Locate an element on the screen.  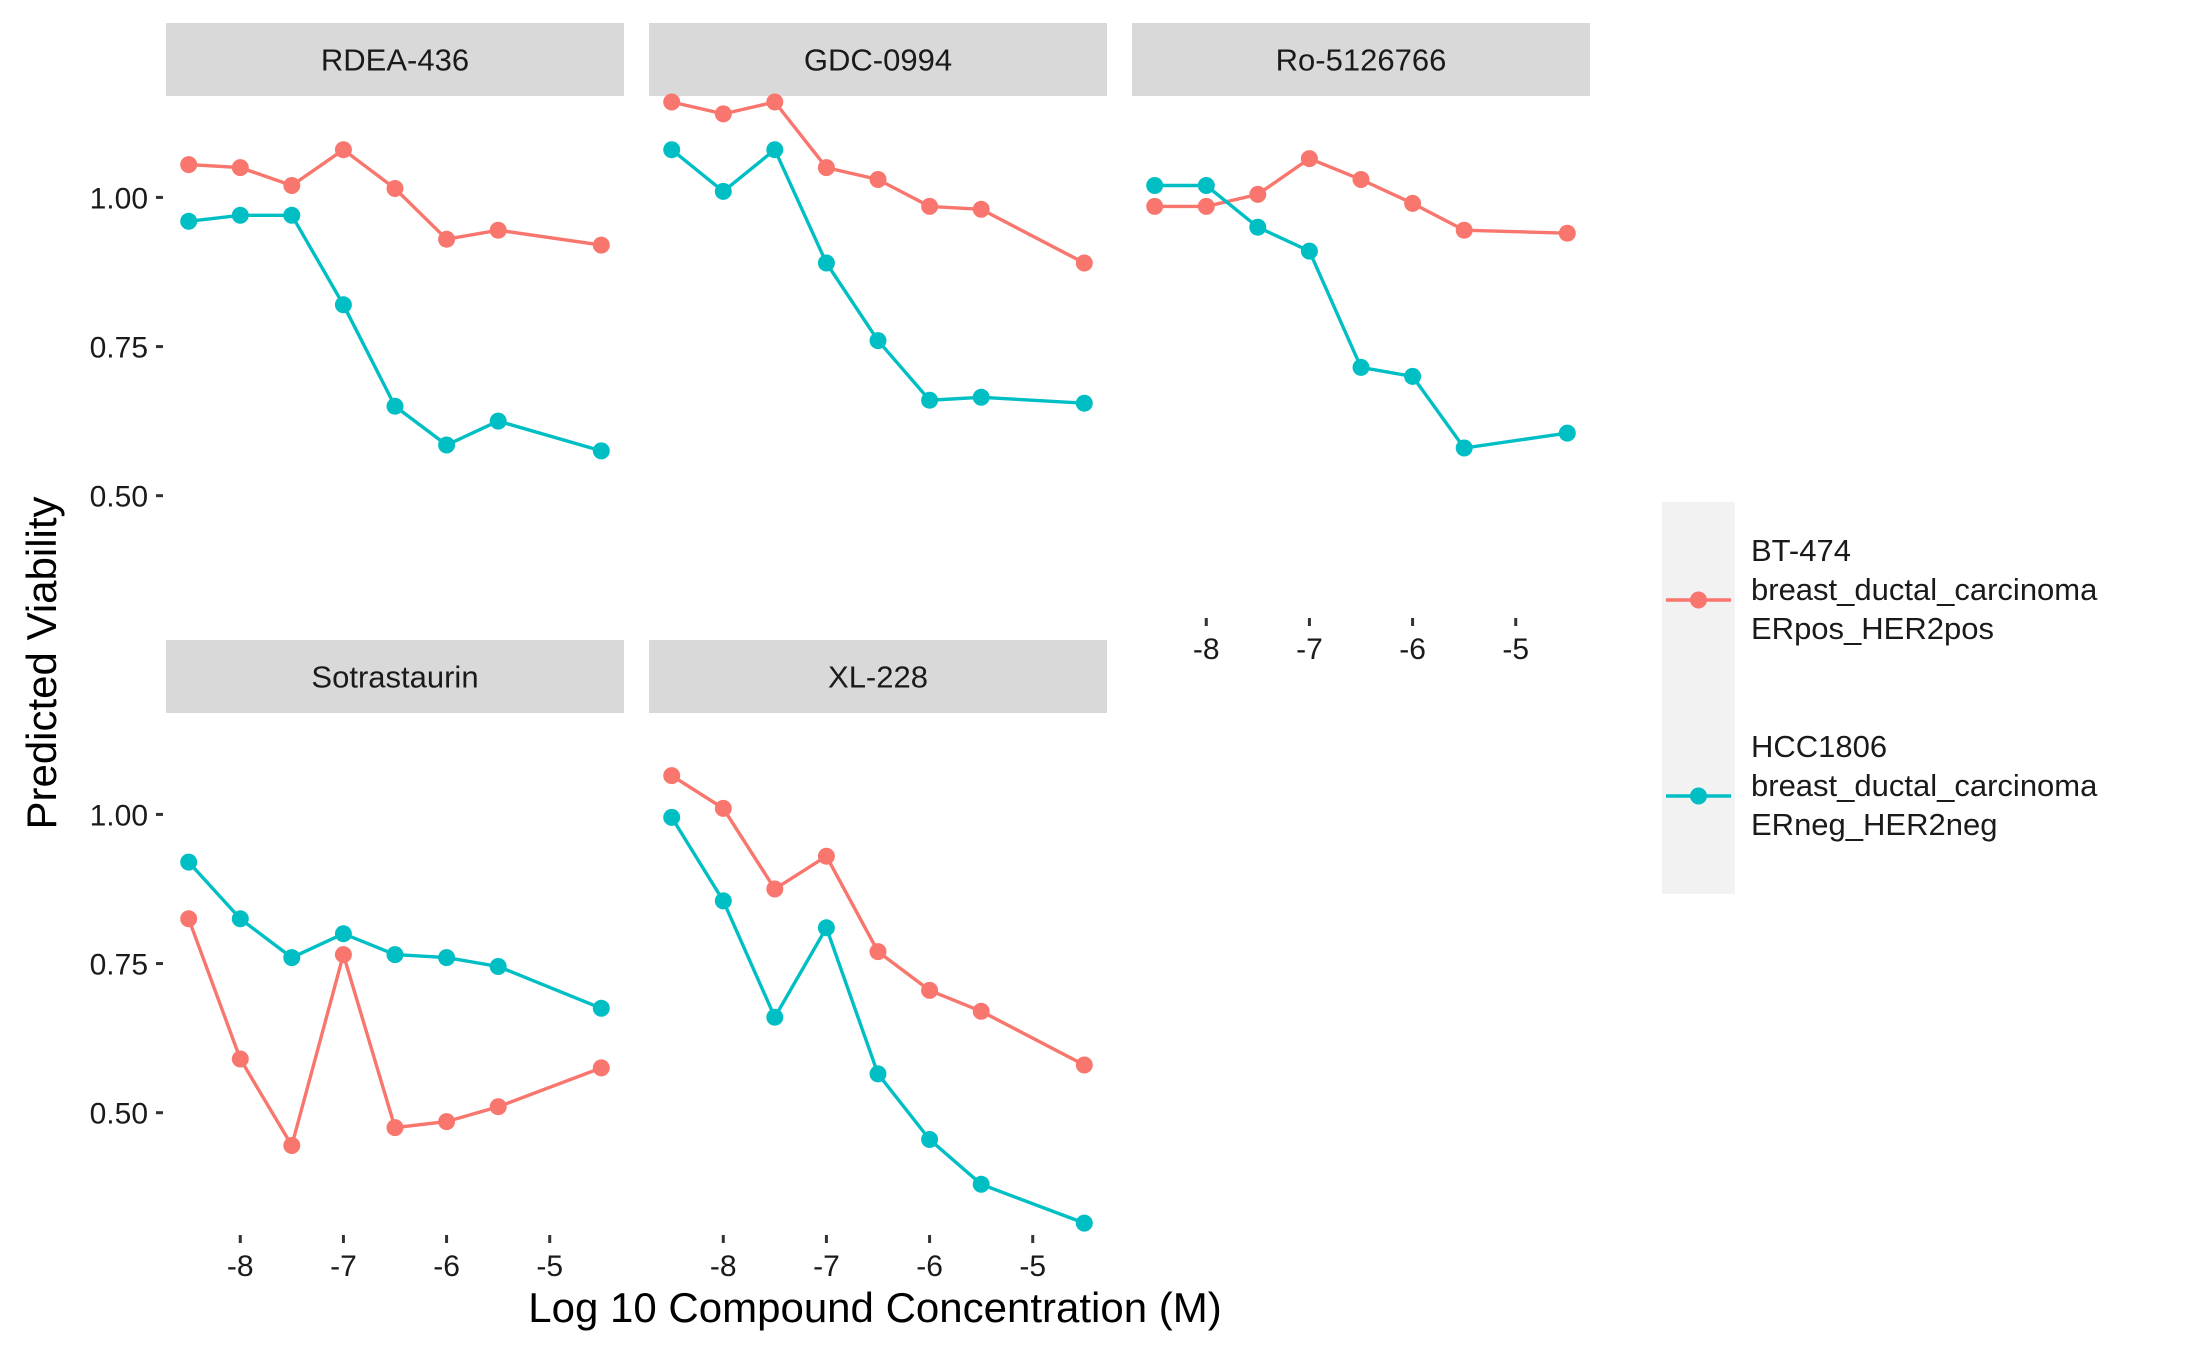
legend-key-background is located at coordinates (1698, 698).